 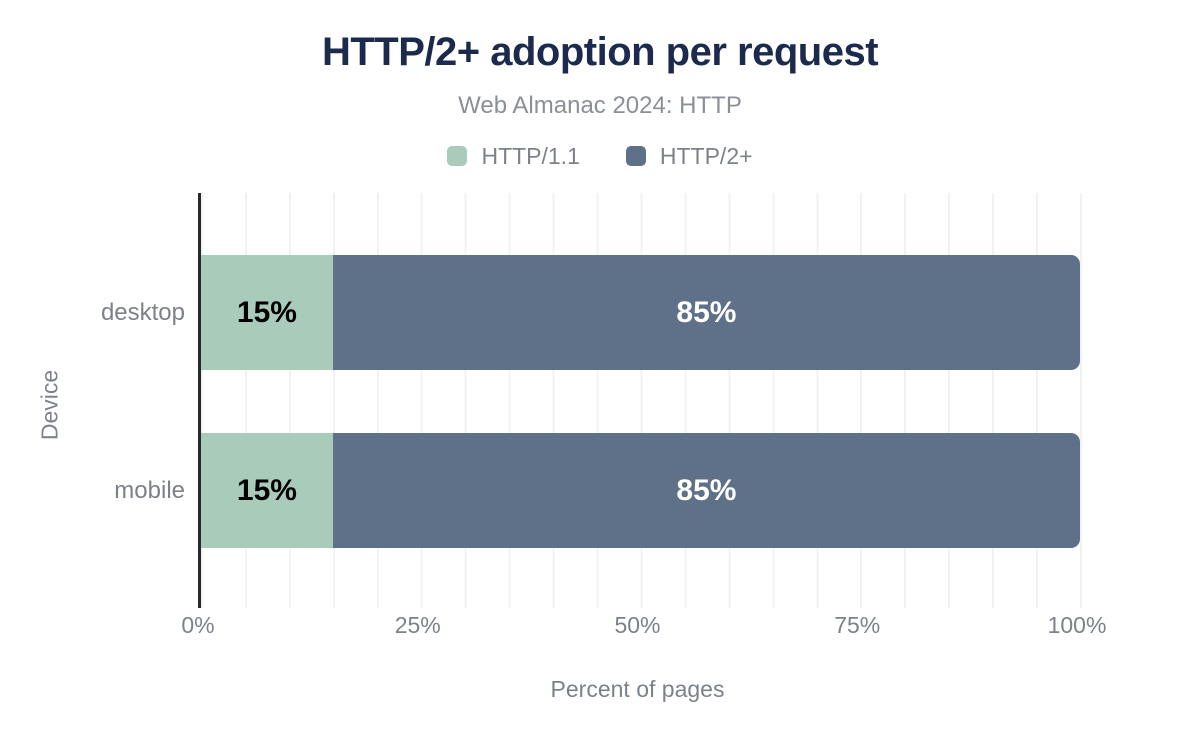 I want to click on x-axis-ticks: 0% 25% 50% 75% 100%, so click(x=643, y=627).